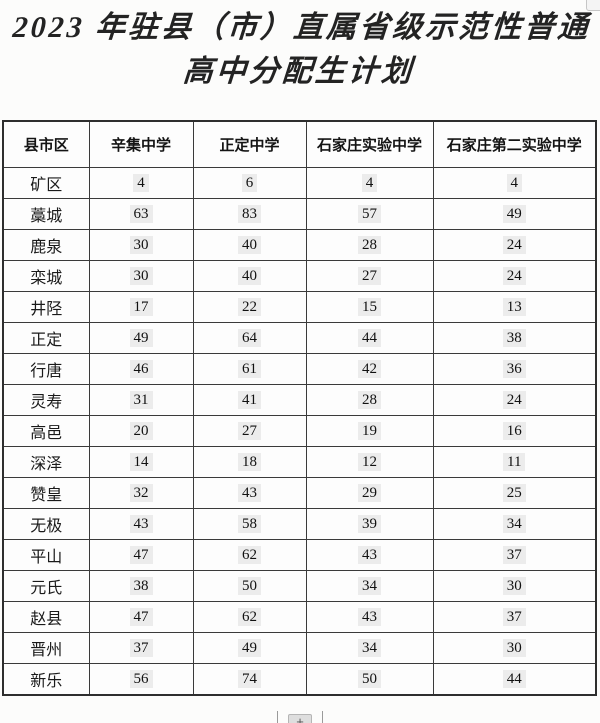  I want to click on value-cell: 37, so click(141, 648).